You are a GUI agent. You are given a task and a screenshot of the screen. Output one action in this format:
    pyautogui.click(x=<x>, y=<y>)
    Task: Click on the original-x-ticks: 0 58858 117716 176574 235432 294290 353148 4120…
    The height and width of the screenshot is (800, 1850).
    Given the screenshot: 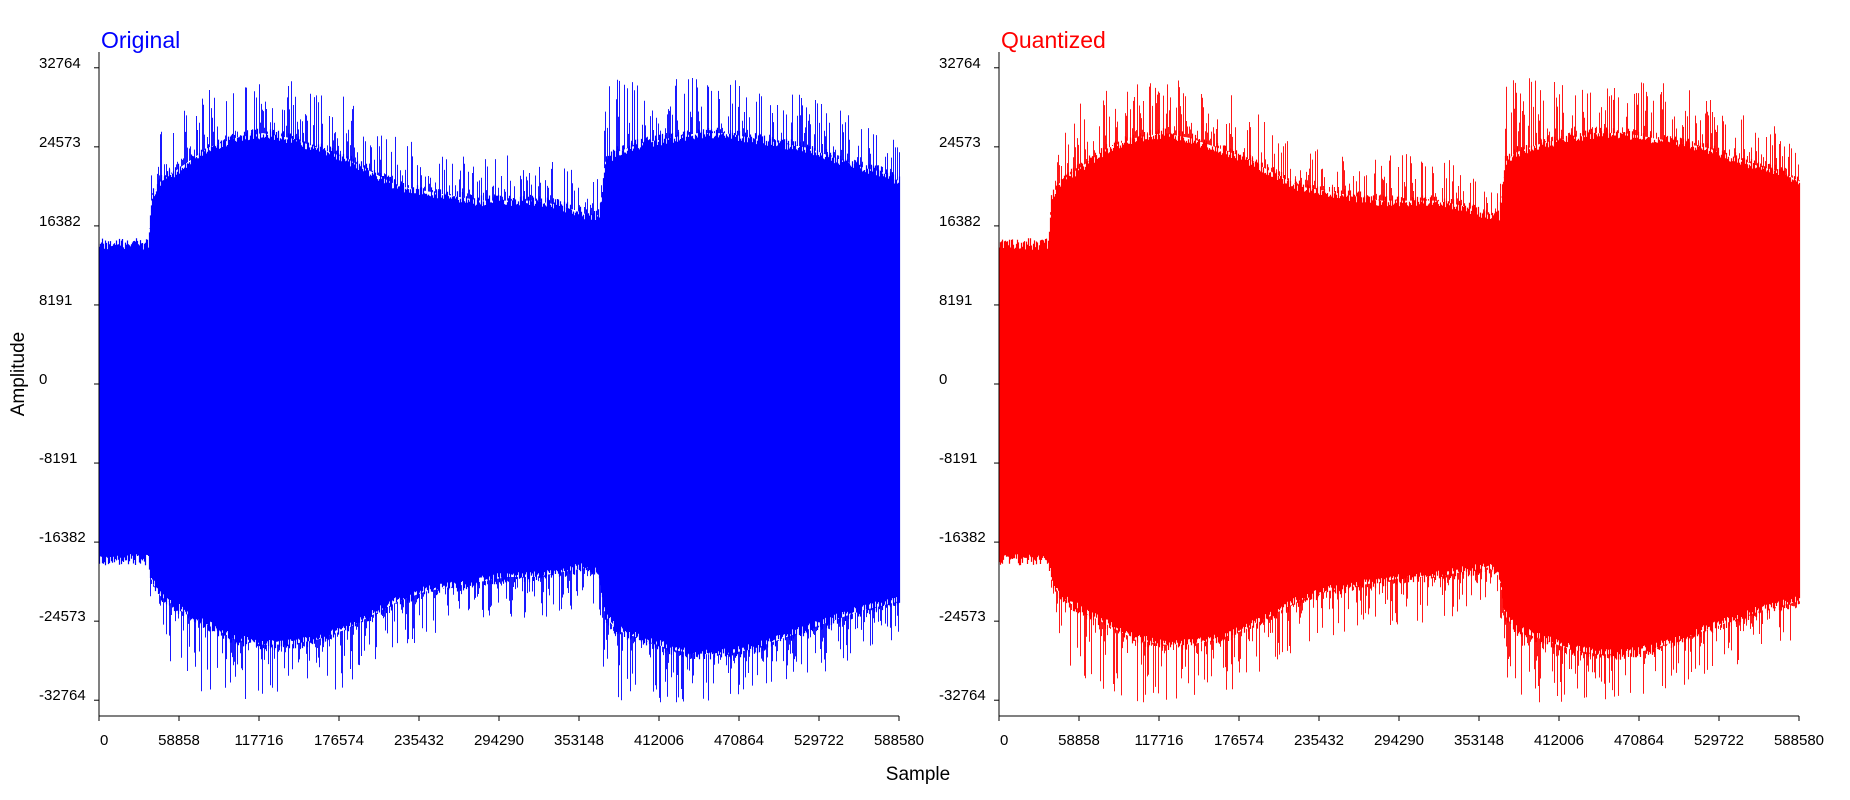 What is the action you would take?
    pyautogui.click(x=511, y=732)
    